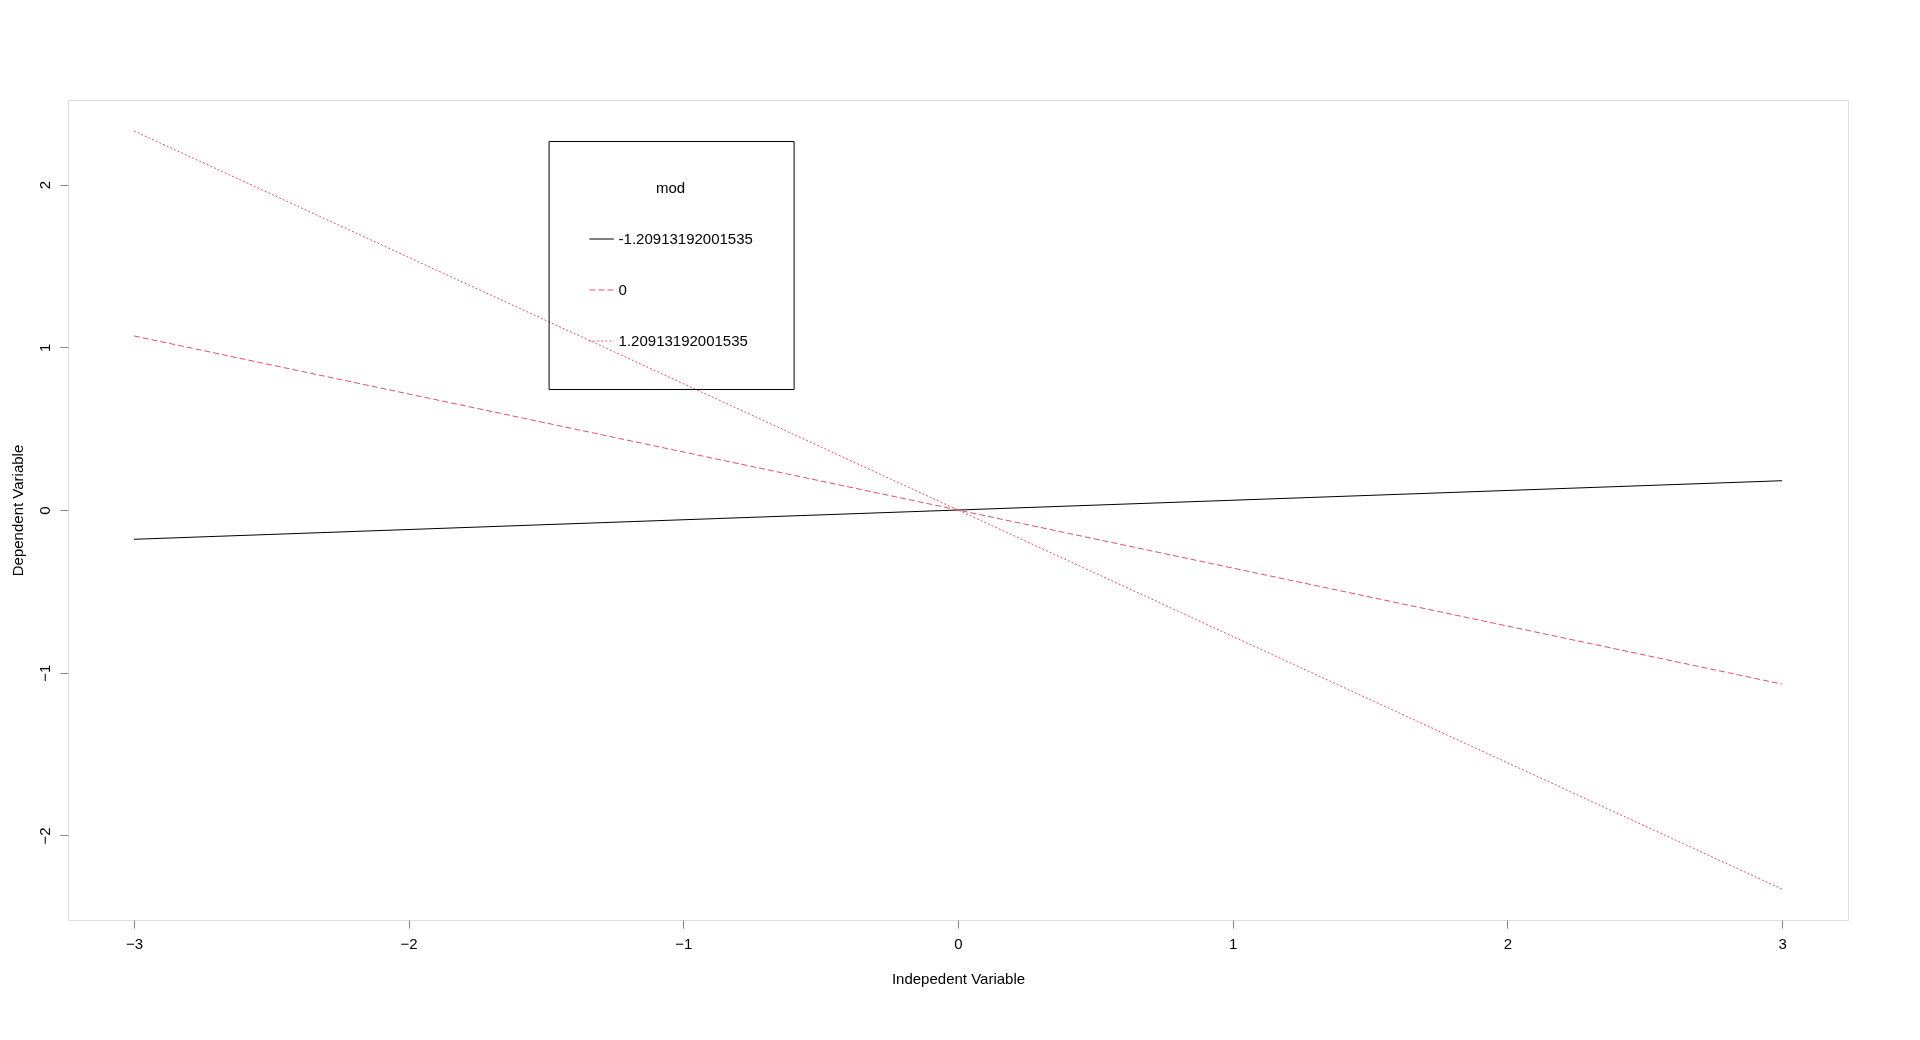 This screenshot has width=1920, height=1040. What do you see at coordinates (44, 673) in the screenshot?
I see `y-tick-label: −1` at bounding box center [44, 673].